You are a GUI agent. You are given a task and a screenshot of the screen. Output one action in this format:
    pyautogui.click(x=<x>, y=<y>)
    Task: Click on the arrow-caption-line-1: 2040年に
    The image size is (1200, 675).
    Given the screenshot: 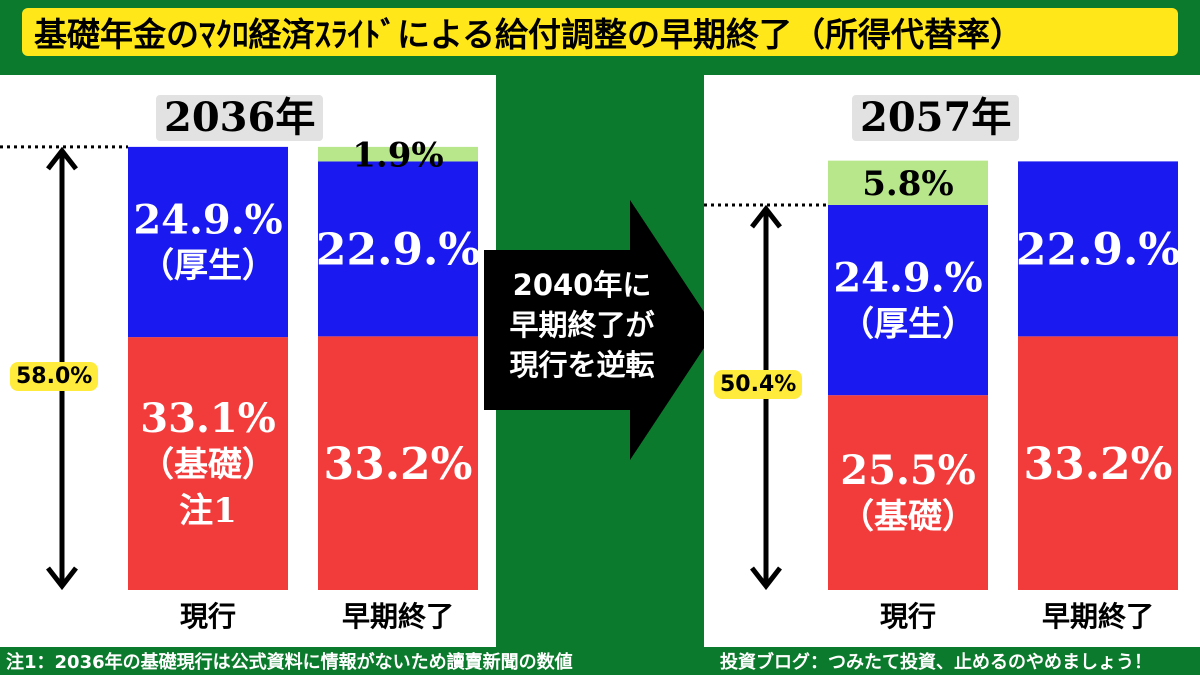 What is the action you would take?
    pyautogui.click(x=582, y=285)
    